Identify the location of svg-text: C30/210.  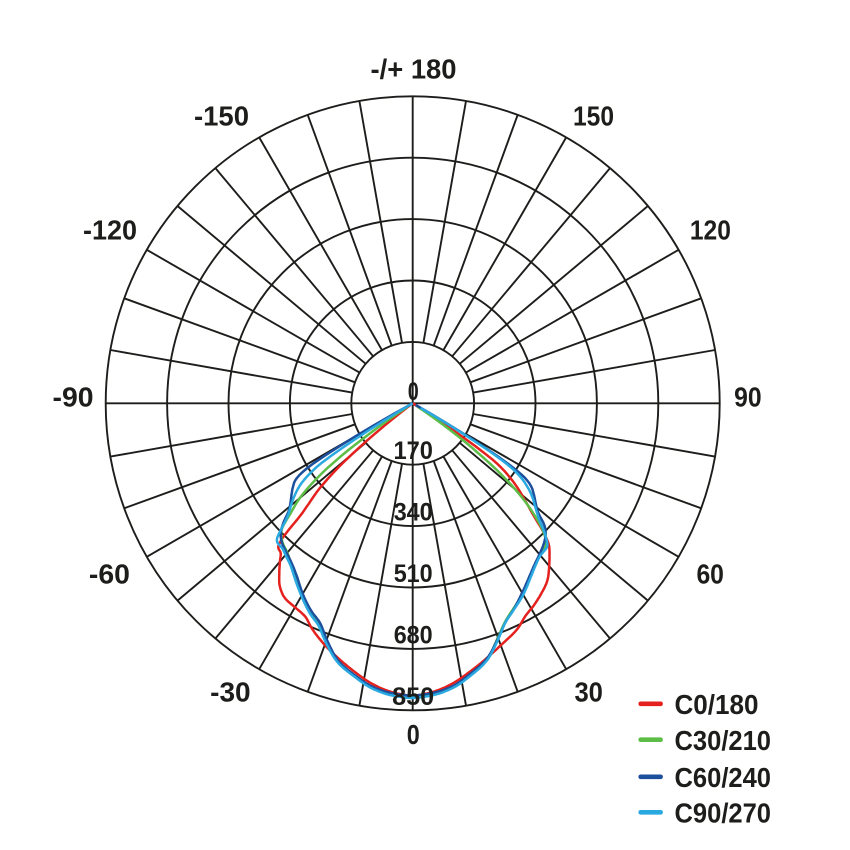
(723, 740).